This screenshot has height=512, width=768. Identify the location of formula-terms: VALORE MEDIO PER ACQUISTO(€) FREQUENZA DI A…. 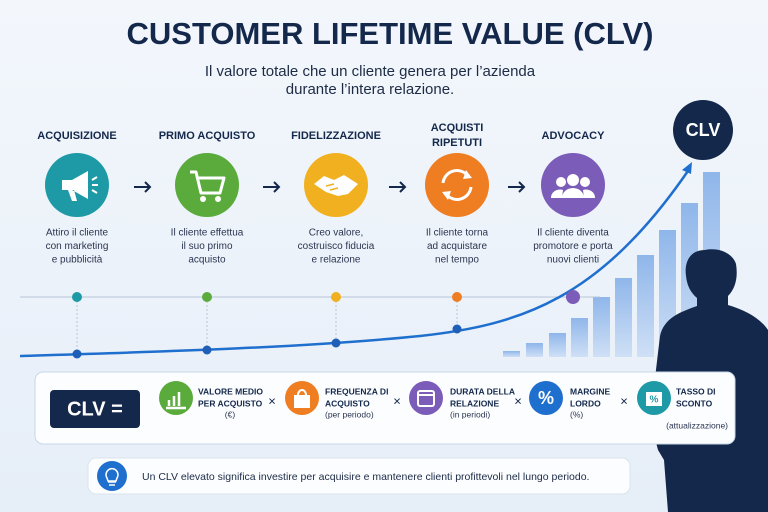
(463, 408).